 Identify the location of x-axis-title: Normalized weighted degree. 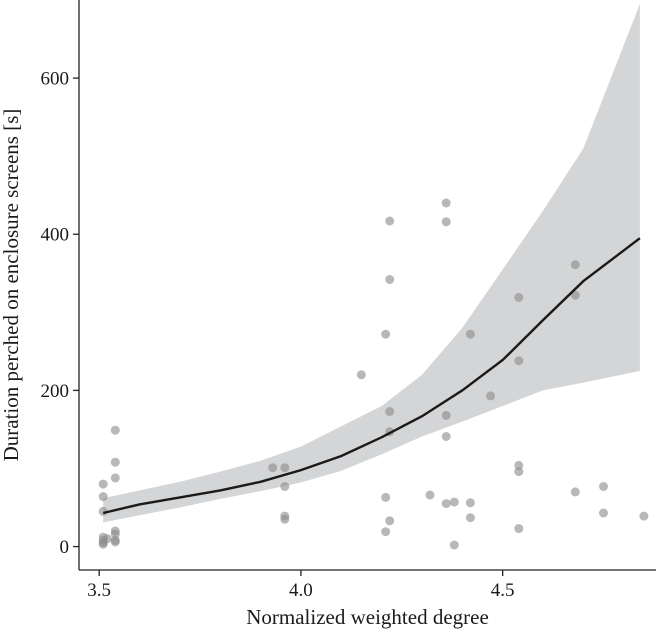
(367, 617).